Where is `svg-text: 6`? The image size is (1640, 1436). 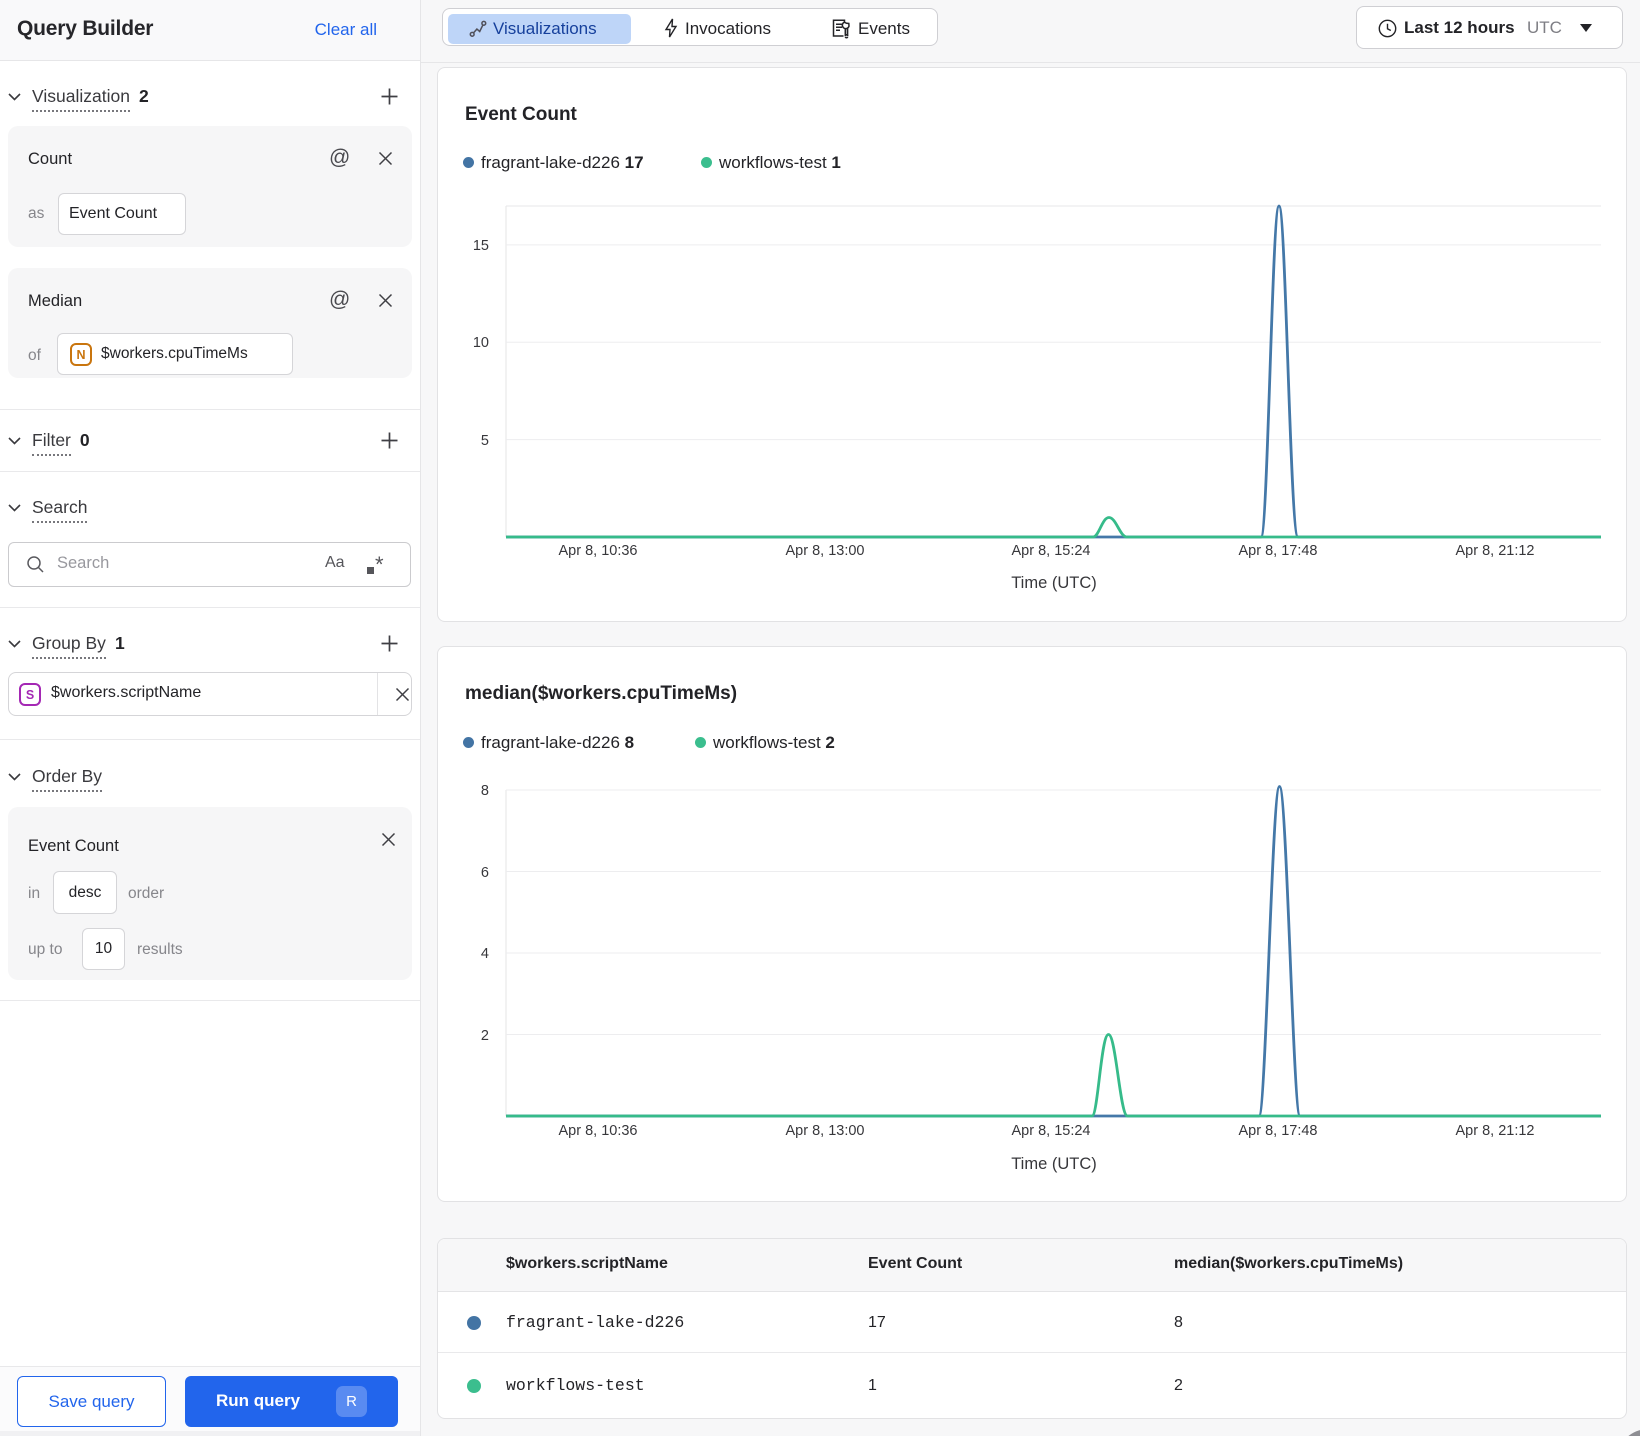 svg-text: 6 is located at coordinates (485, 873).